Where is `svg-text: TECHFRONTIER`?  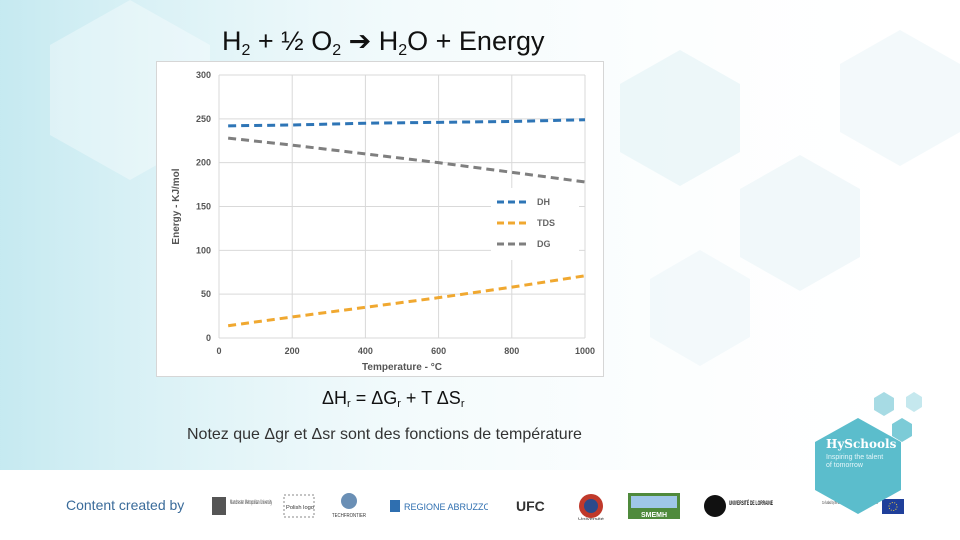 svg-text: TECHFRONTIER is located at coordinates (349, 516).